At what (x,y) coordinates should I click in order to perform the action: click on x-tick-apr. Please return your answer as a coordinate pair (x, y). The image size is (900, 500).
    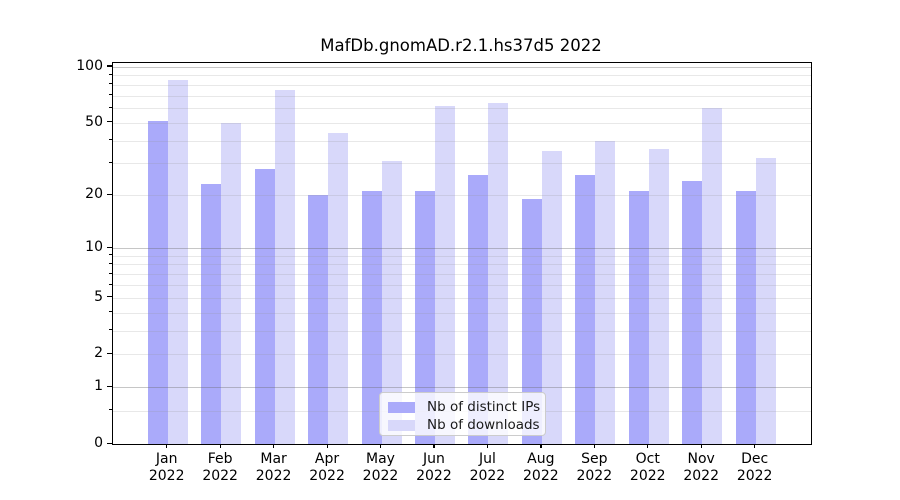
    Looking at the image, I should click on (327, 445).